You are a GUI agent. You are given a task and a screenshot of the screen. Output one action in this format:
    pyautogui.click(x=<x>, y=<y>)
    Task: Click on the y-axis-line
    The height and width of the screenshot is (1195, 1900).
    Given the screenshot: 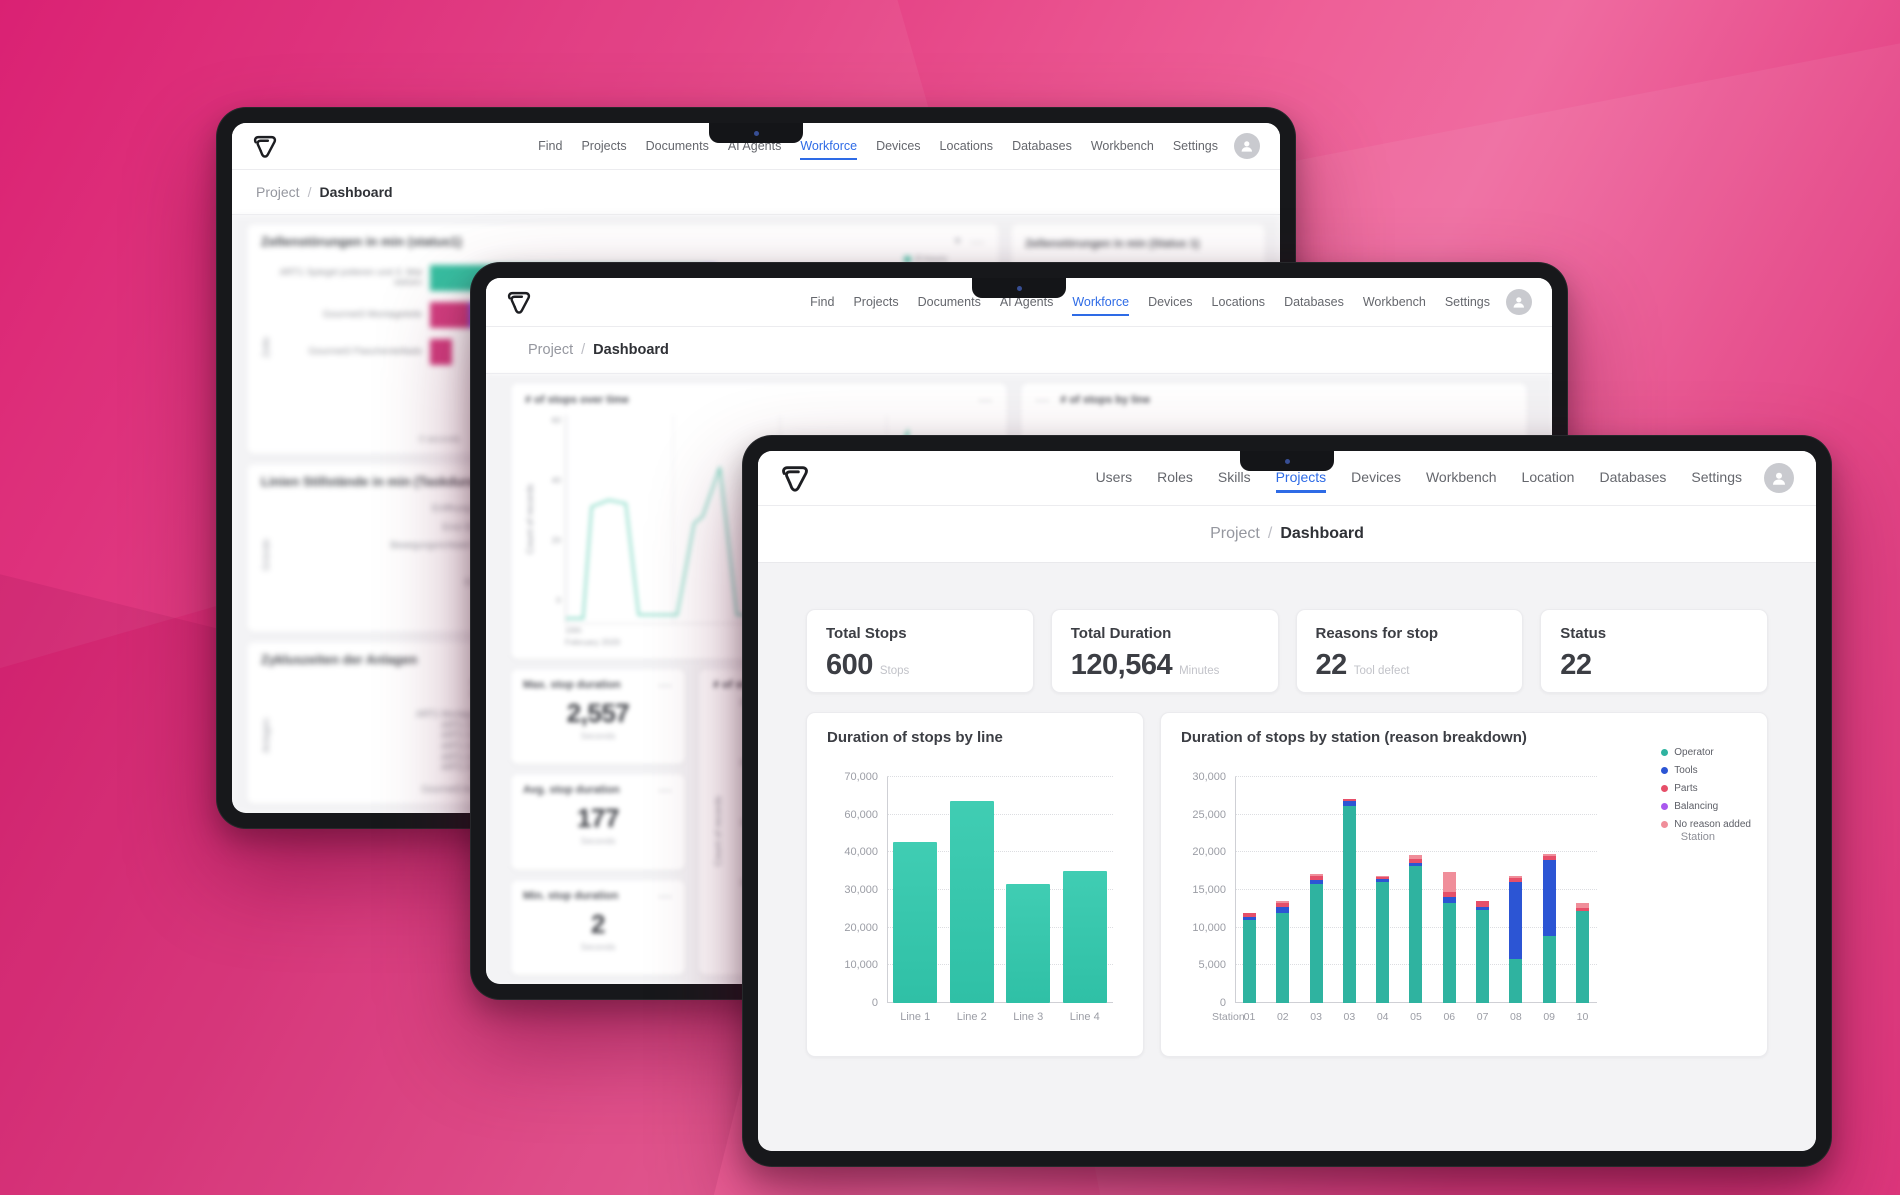 What is the action you would take?
    pyautogui.click(x=887, y=890)
    